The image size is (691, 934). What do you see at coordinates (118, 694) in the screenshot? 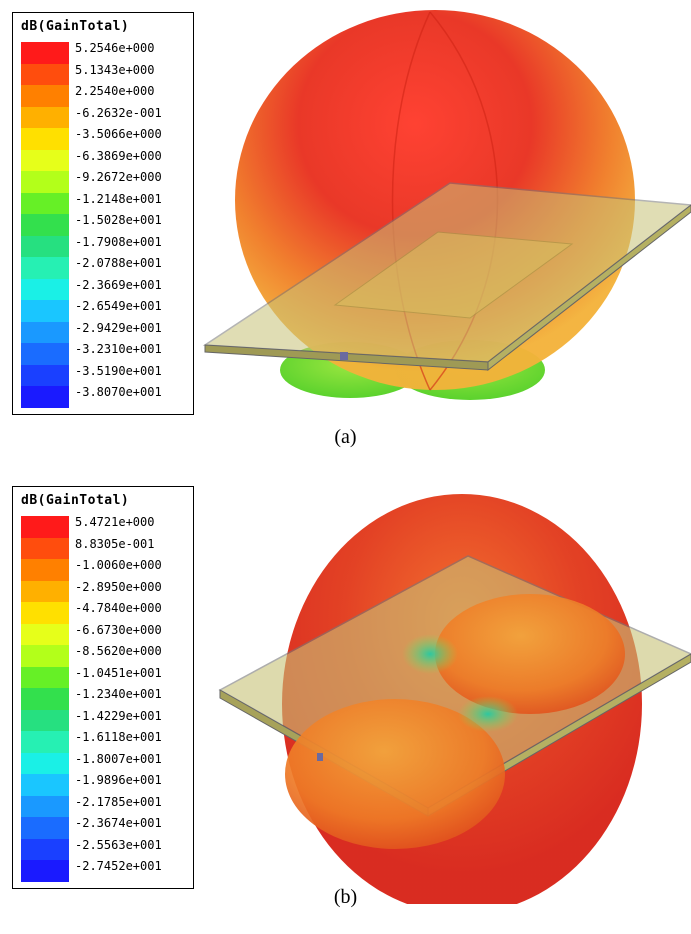
I see `legend-value-label: -1.2340e+001` at bounding box center [118, 694].